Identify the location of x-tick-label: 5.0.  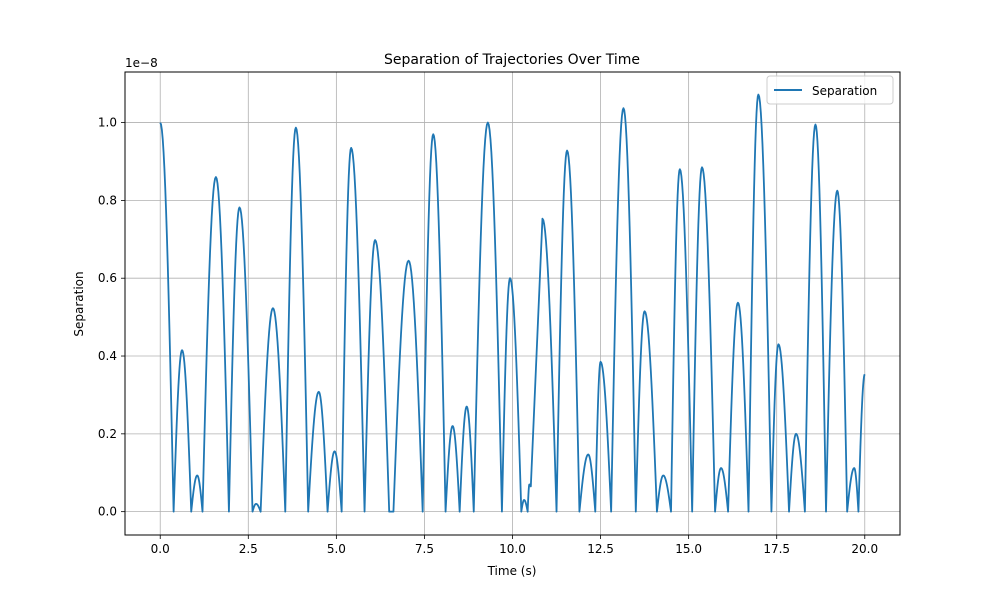
(336, 549).